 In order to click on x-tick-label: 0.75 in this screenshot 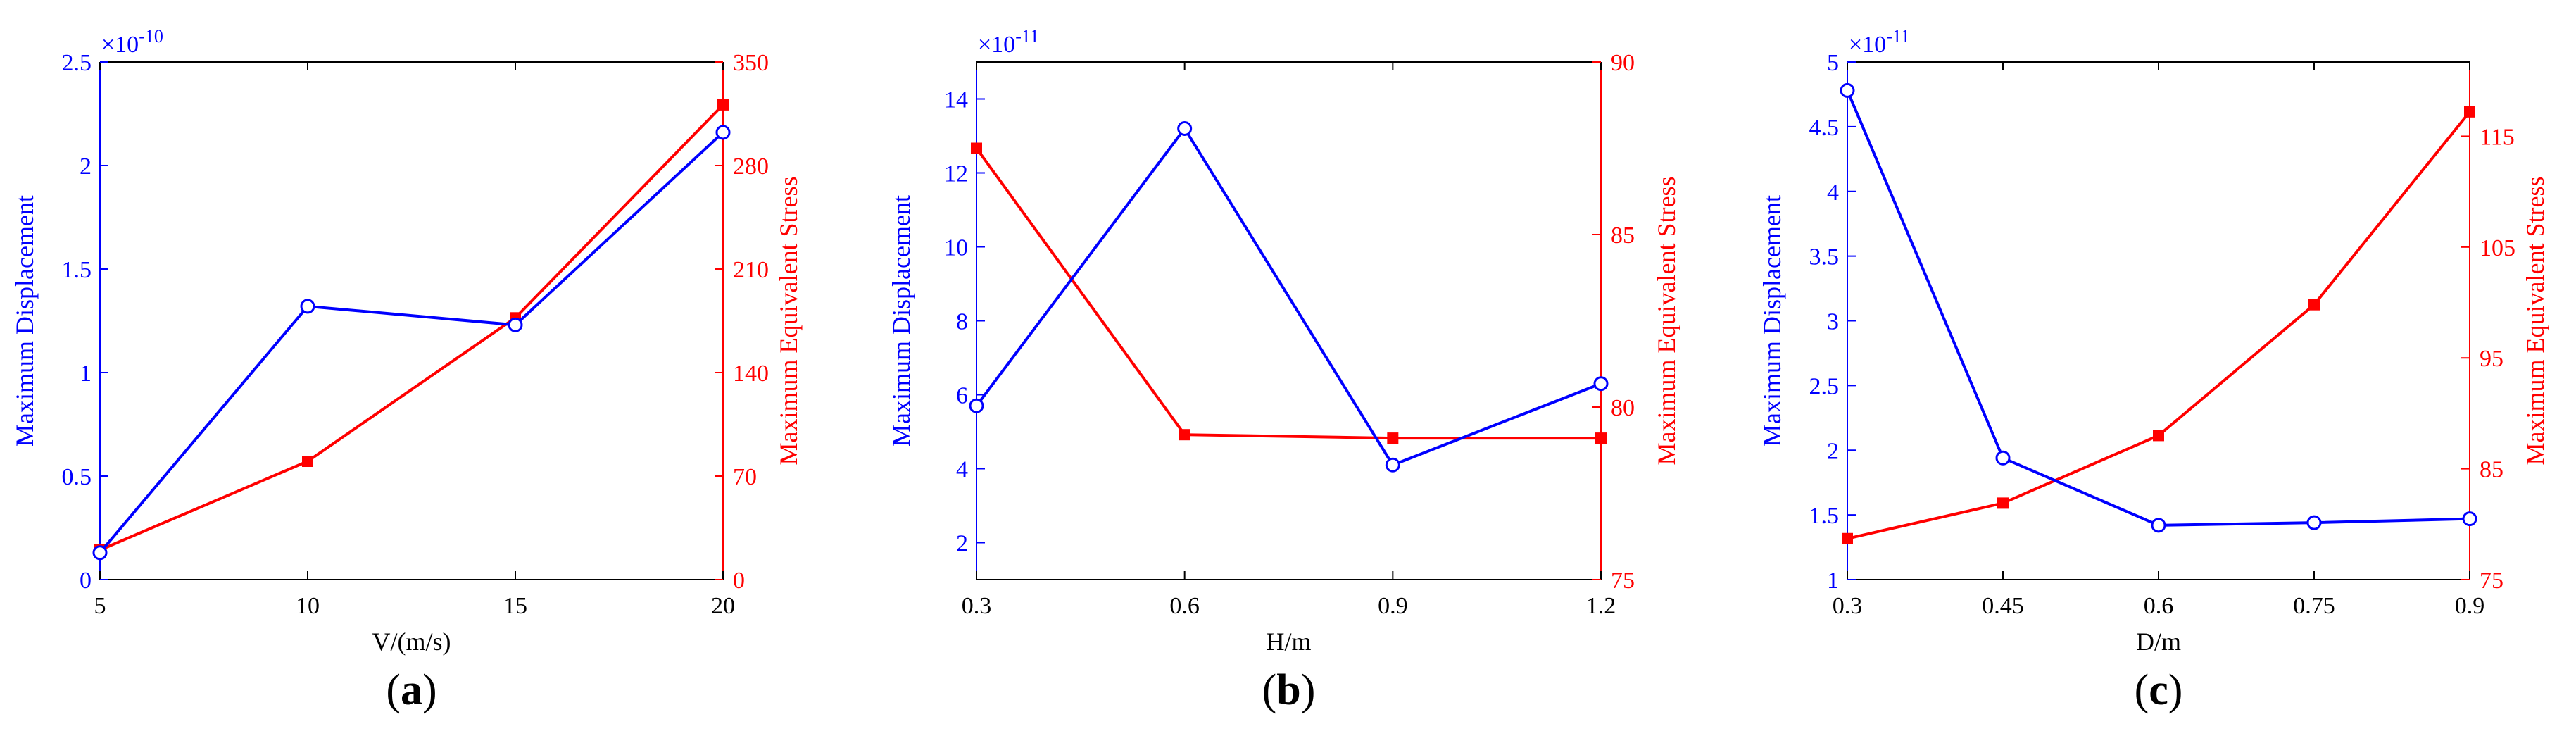, I will do `click(2314, 606)`.